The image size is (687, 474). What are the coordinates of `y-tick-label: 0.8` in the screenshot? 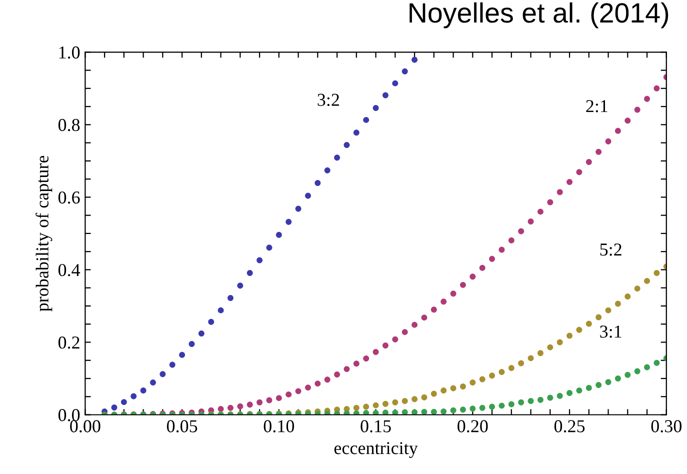 It's located at (69, 125).